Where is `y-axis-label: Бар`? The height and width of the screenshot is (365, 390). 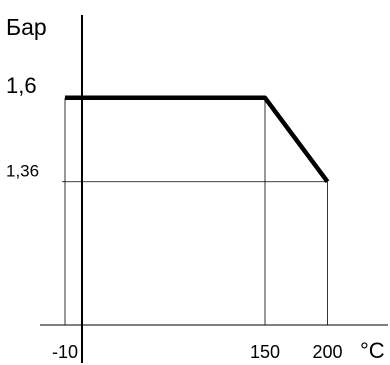
y-axis-label: Бар is located at coordinates (26, 27).